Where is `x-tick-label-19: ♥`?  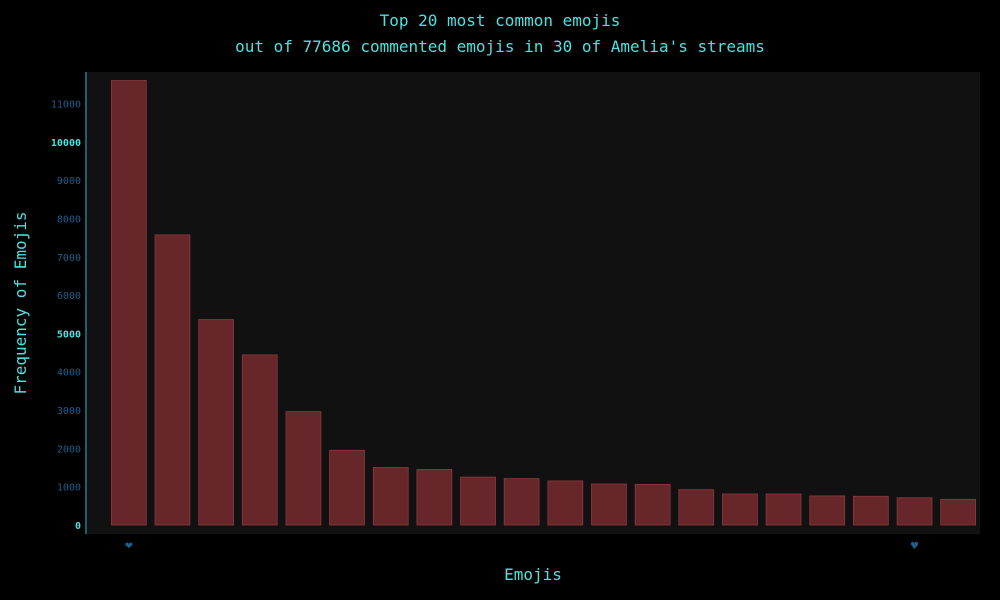 x-tick-label-19: ♥ is located at coordinates (914, 546).